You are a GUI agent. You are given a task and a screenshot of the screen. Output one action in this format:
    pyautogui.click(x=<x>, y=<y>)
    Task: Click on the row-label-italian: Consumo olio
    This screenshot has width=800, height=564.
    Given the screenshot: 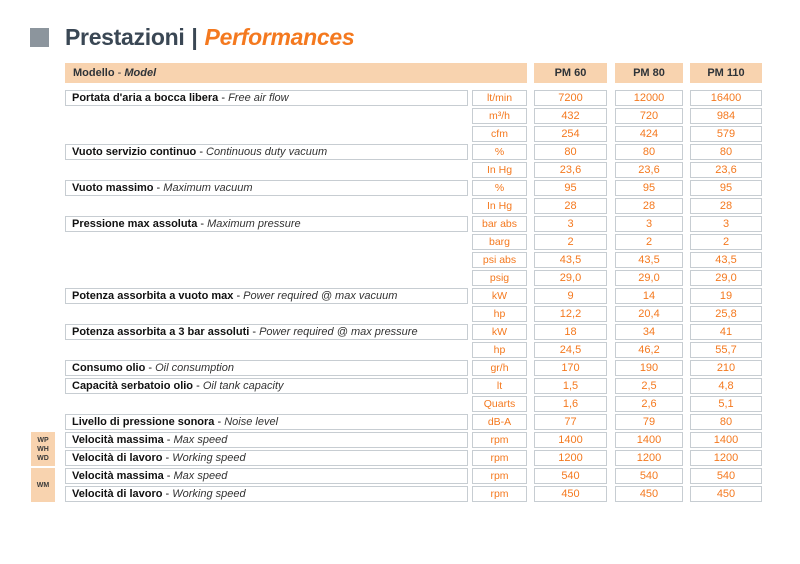 What is the action you would take?
    pyautogui.click(x=109, y=368)
    